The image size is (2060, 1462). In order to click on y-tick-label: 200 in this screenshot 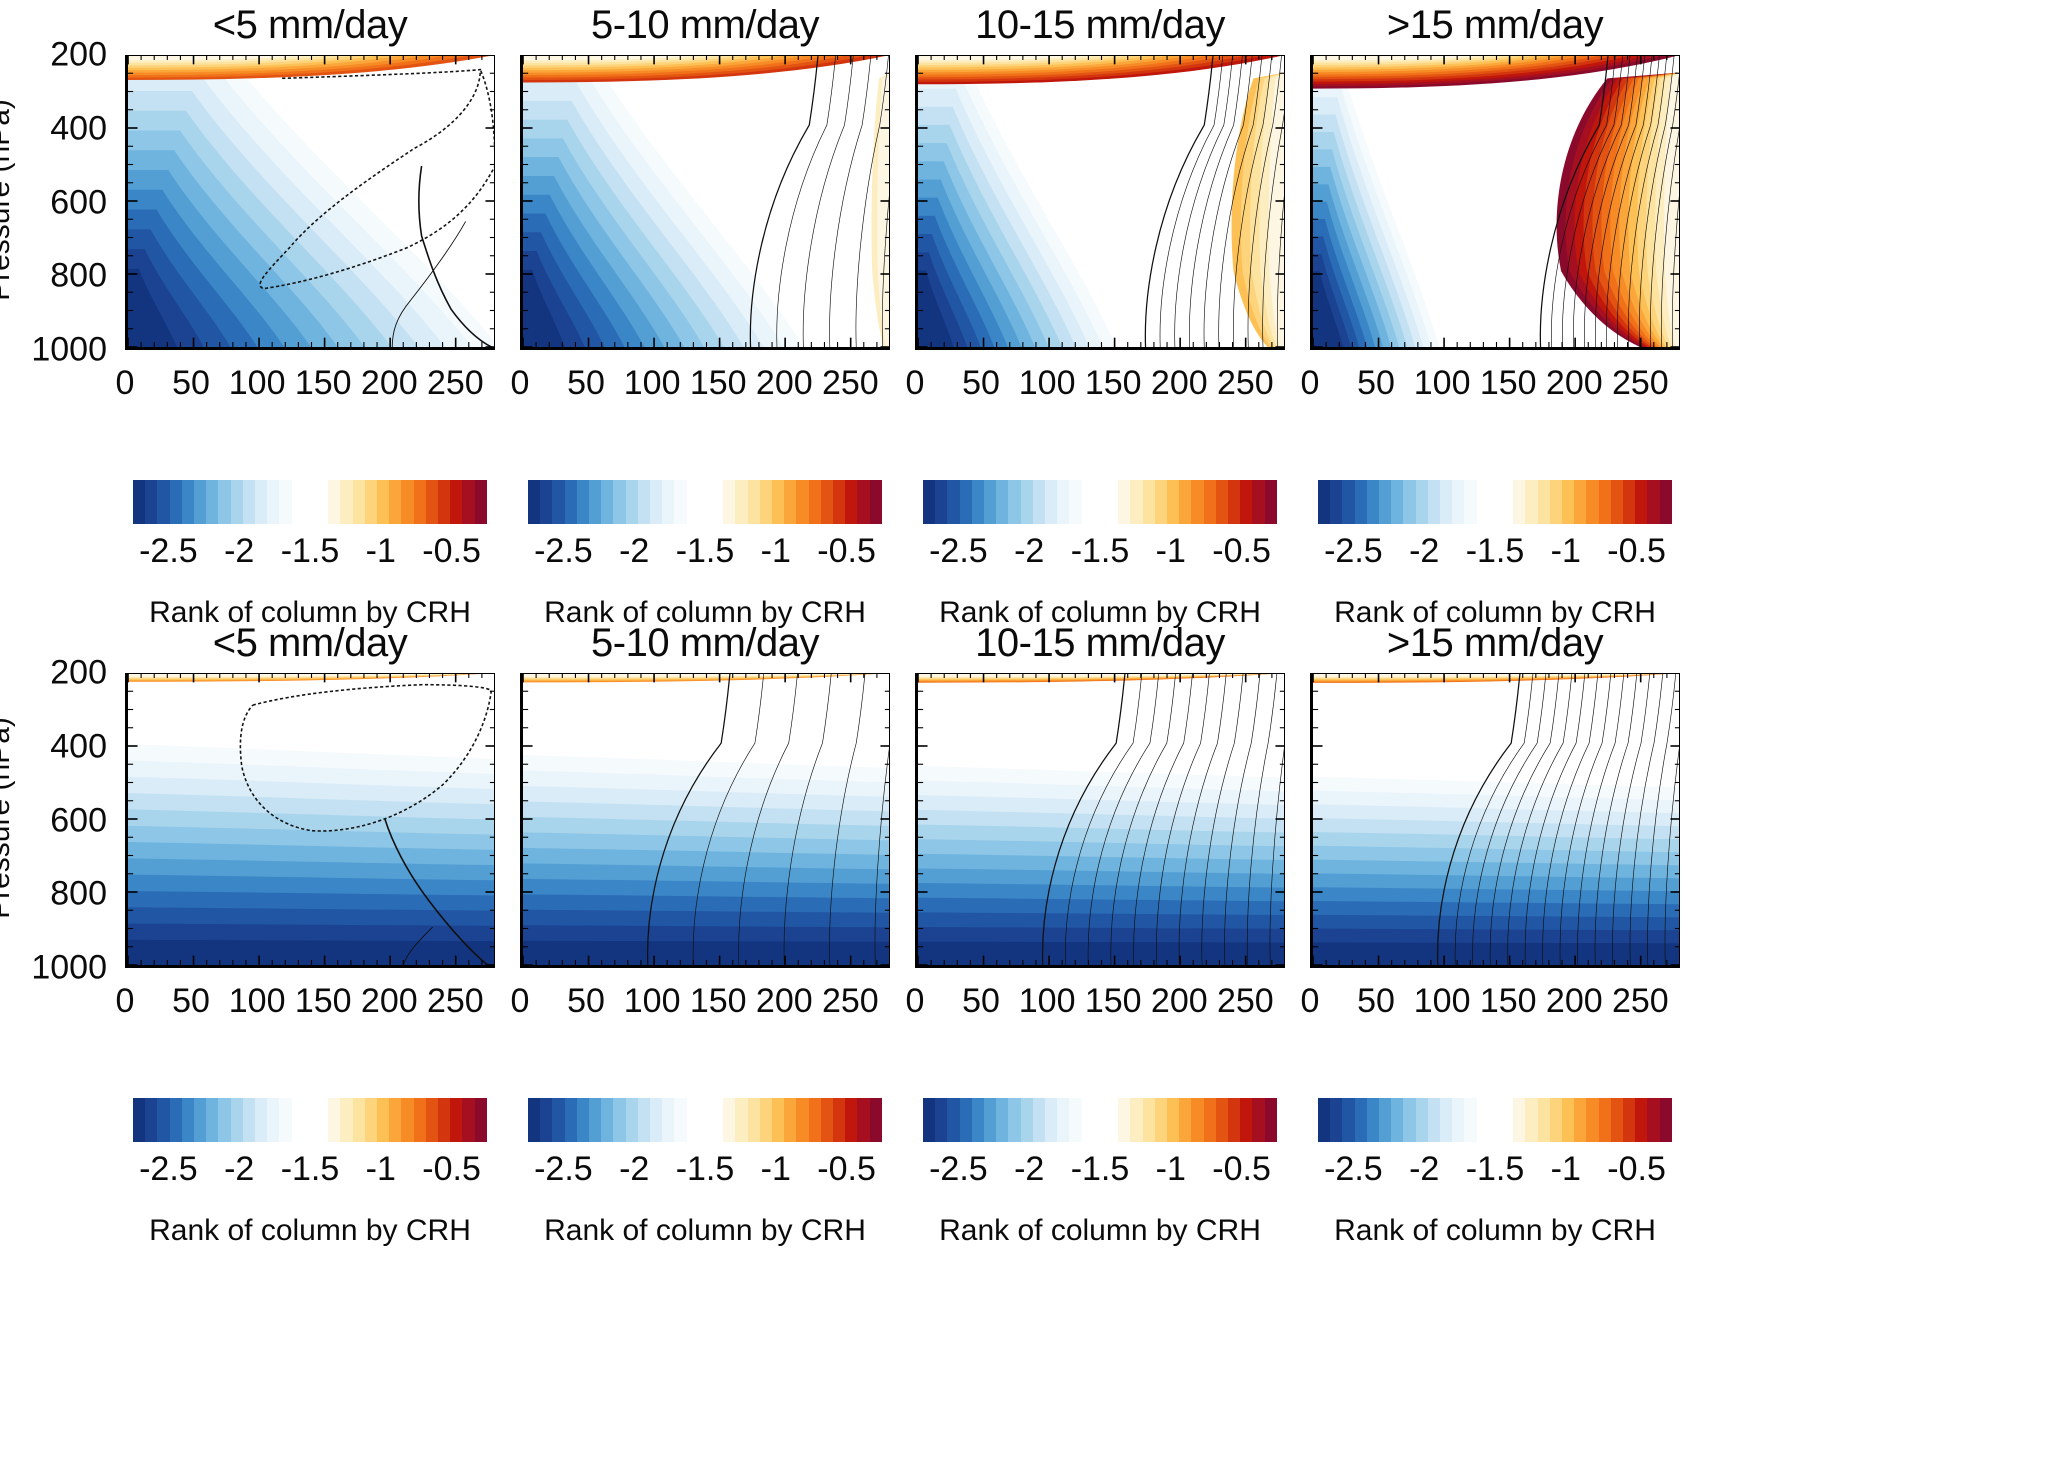, I will do `click(78, 54)`.